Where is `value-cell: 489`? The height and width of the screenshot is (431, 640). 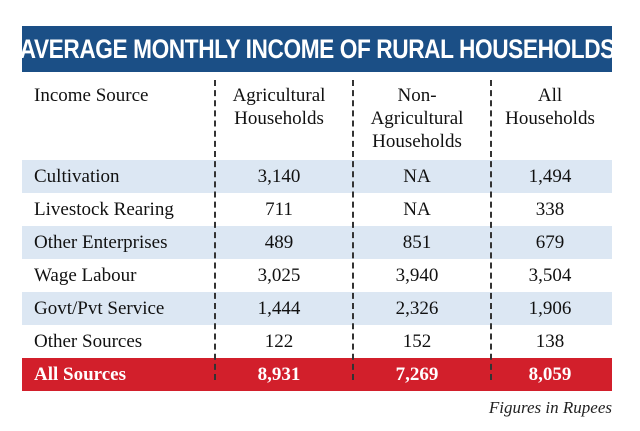
value-cell: 489 is located at coordinates (279, 242).